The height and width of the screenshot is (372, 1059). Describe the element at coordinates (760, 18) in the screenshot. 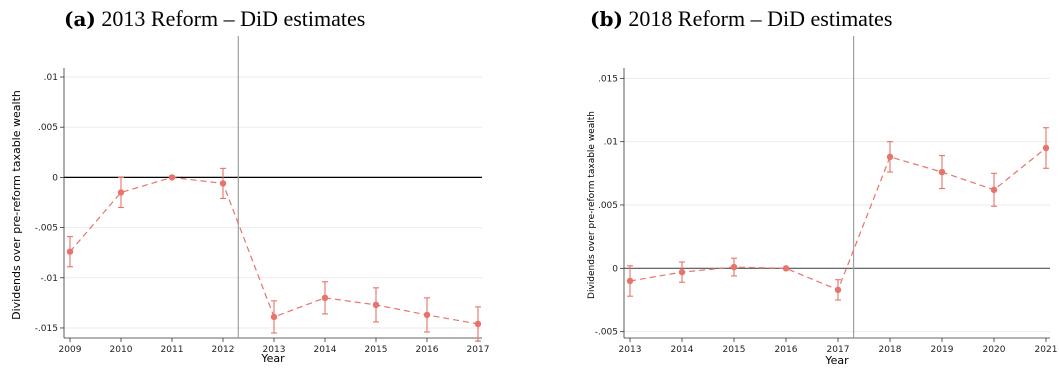

I see `panel-b-title-text: 2018 Reform – DiD estimates` at that location.